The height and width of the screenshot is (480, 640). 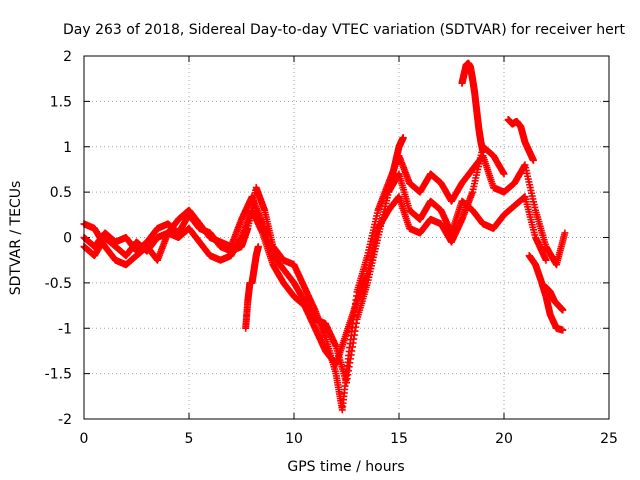 What do you see at coordinates (67, 239) in the screenshot?
I see `y-tick-label: 0` at bounding box center [67, 239].